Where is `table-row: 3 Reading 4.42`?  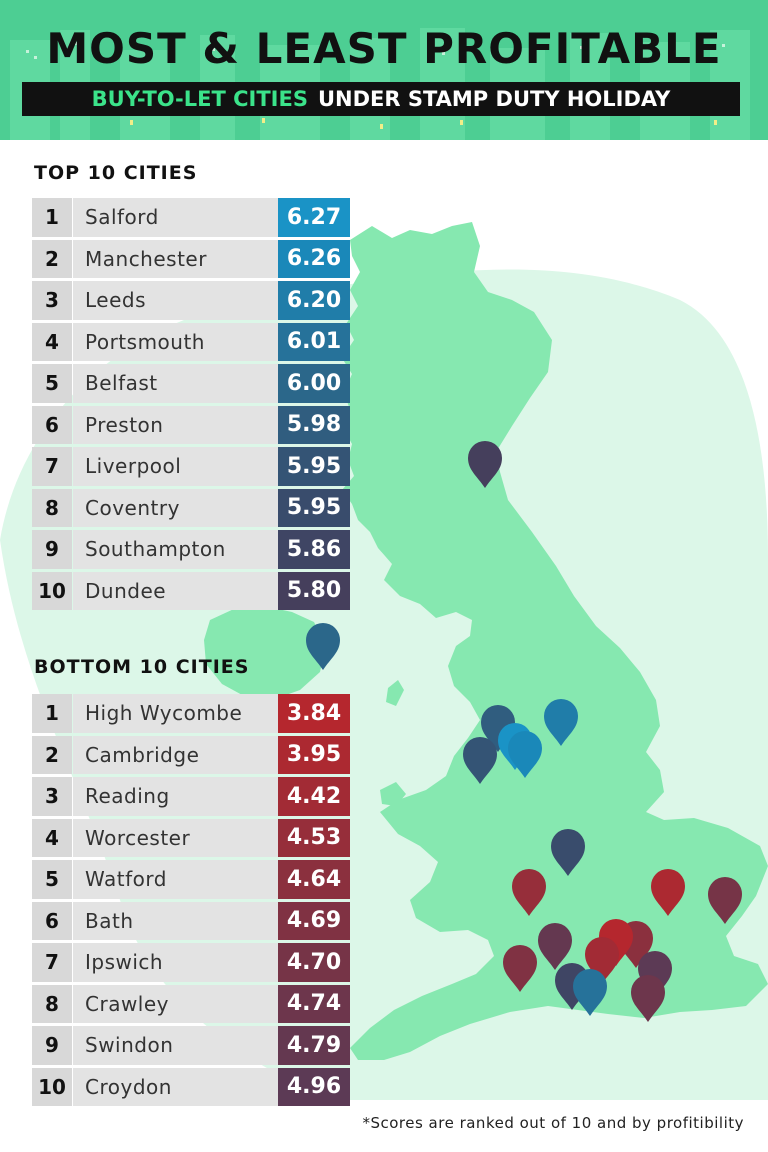
table-row: 3 Reading 4.42 is located at coordinates (191, 796).